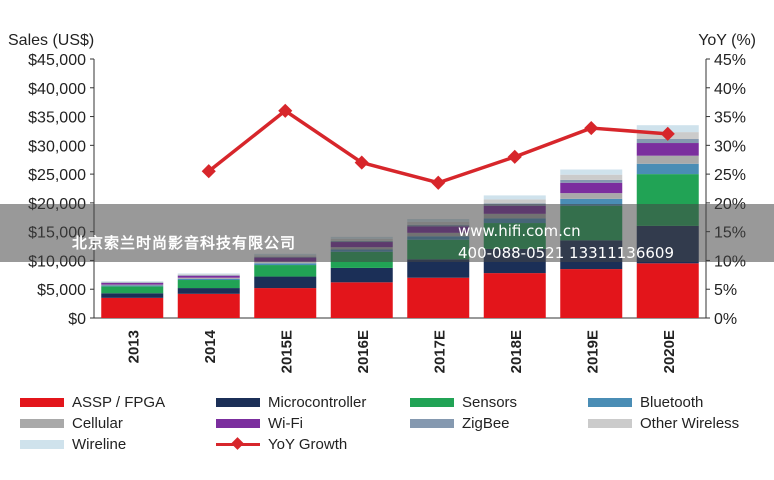 The image size is (774, 480). Describe the element at coordinates (57, 89) in the screenshot. I see `y-left-tick-label: $40,000` at that location.